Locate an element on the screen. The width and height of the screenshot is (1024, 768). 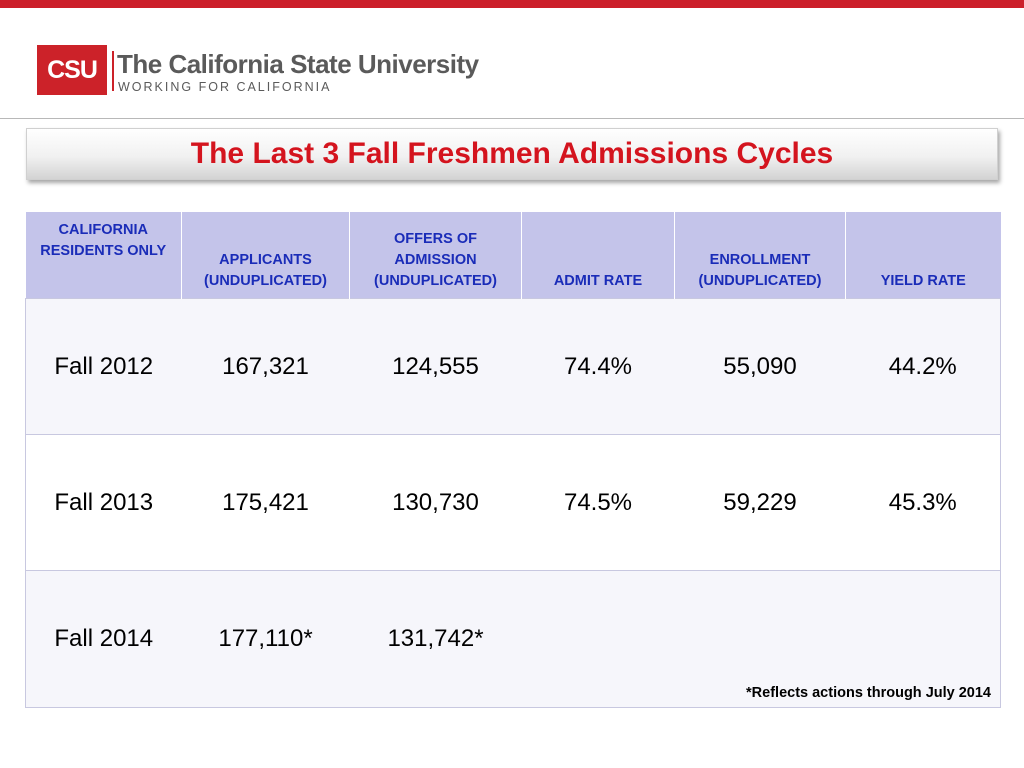
university-tagline: WORKING FOR CALIFORNIA is located at coordinates (225, 87).